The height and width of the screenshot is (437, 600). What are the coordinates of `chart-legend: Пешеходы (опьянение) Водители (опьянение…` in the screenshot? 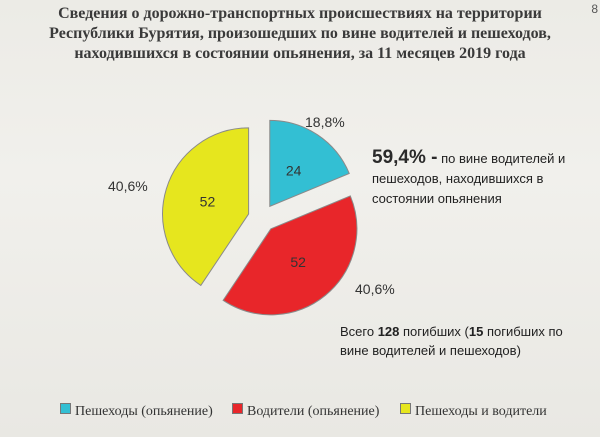 It's located at (310, 413).